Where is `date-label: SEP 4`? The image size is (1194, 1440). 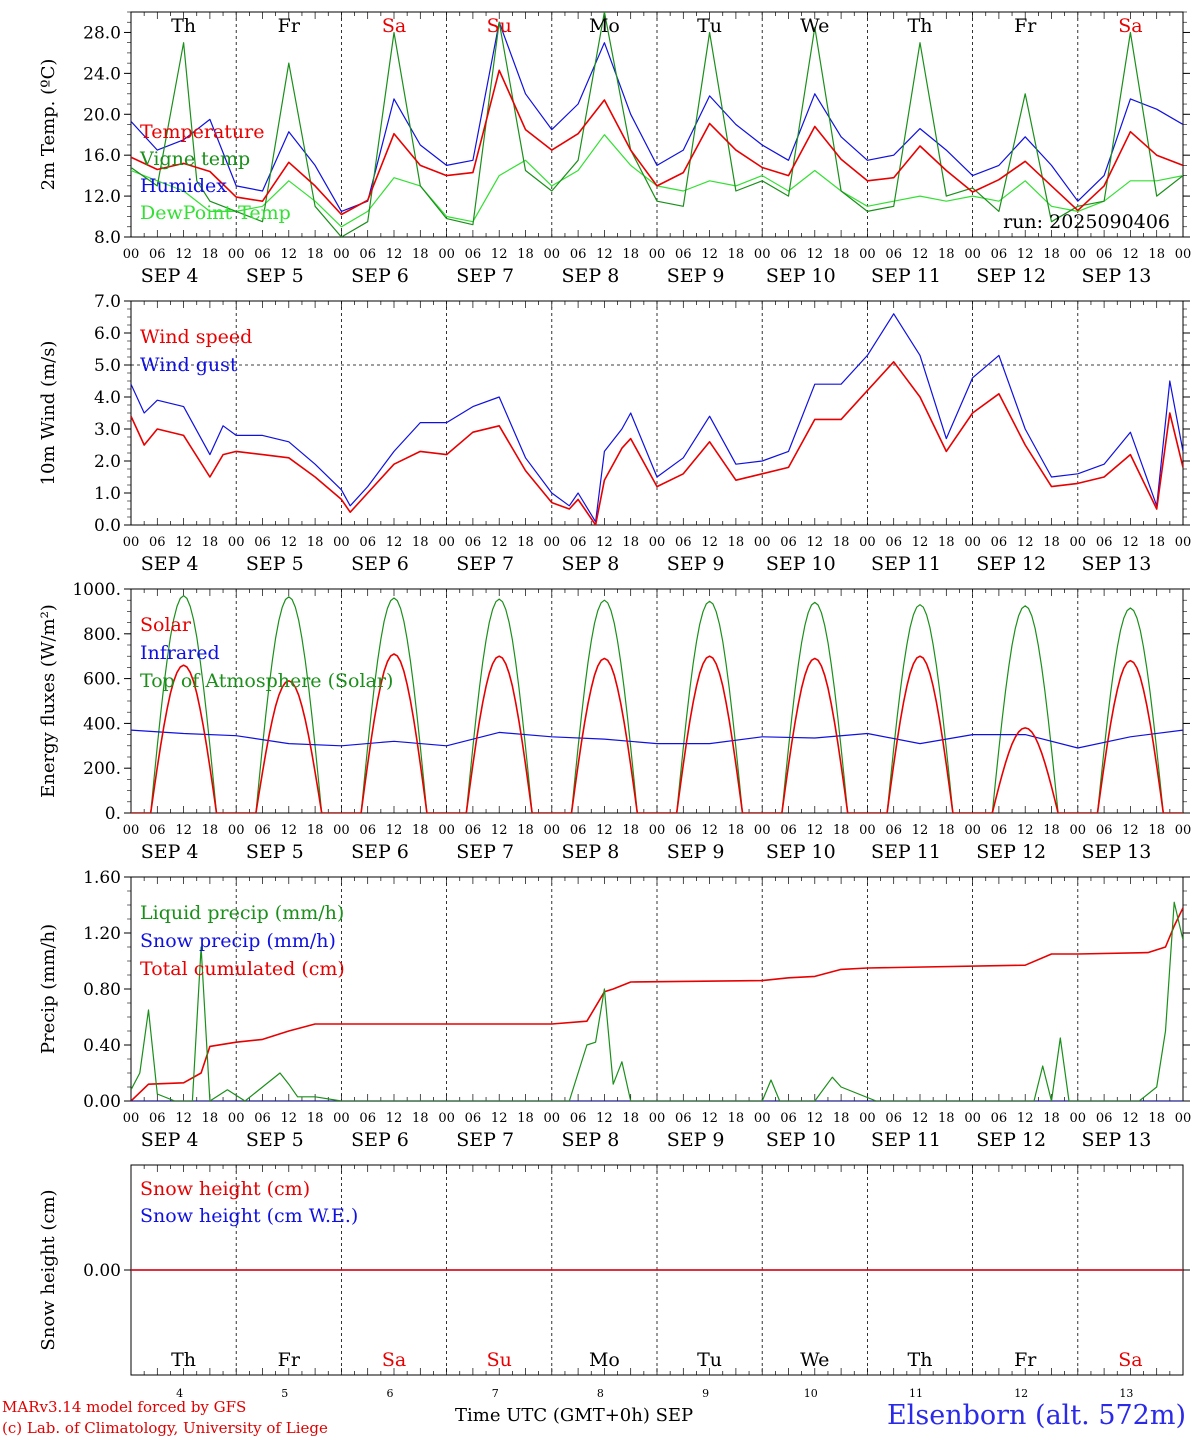
date-label: SEP 4 is located at coordinates (170, 276).